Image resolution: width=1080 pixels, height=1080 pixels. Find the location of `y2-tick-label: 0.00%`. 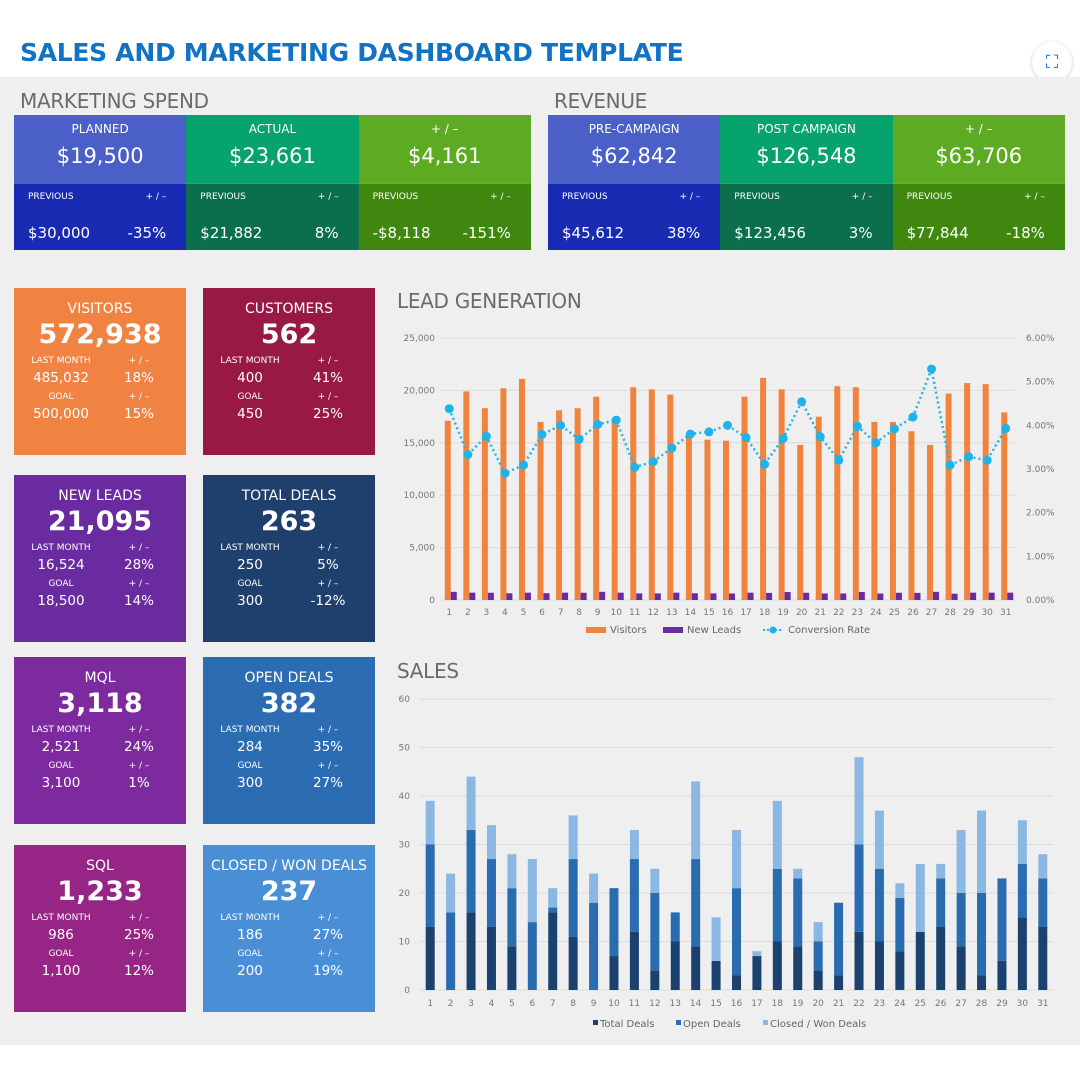

y2-tick-label: 0.00% is located at coordinates (1040, 601).